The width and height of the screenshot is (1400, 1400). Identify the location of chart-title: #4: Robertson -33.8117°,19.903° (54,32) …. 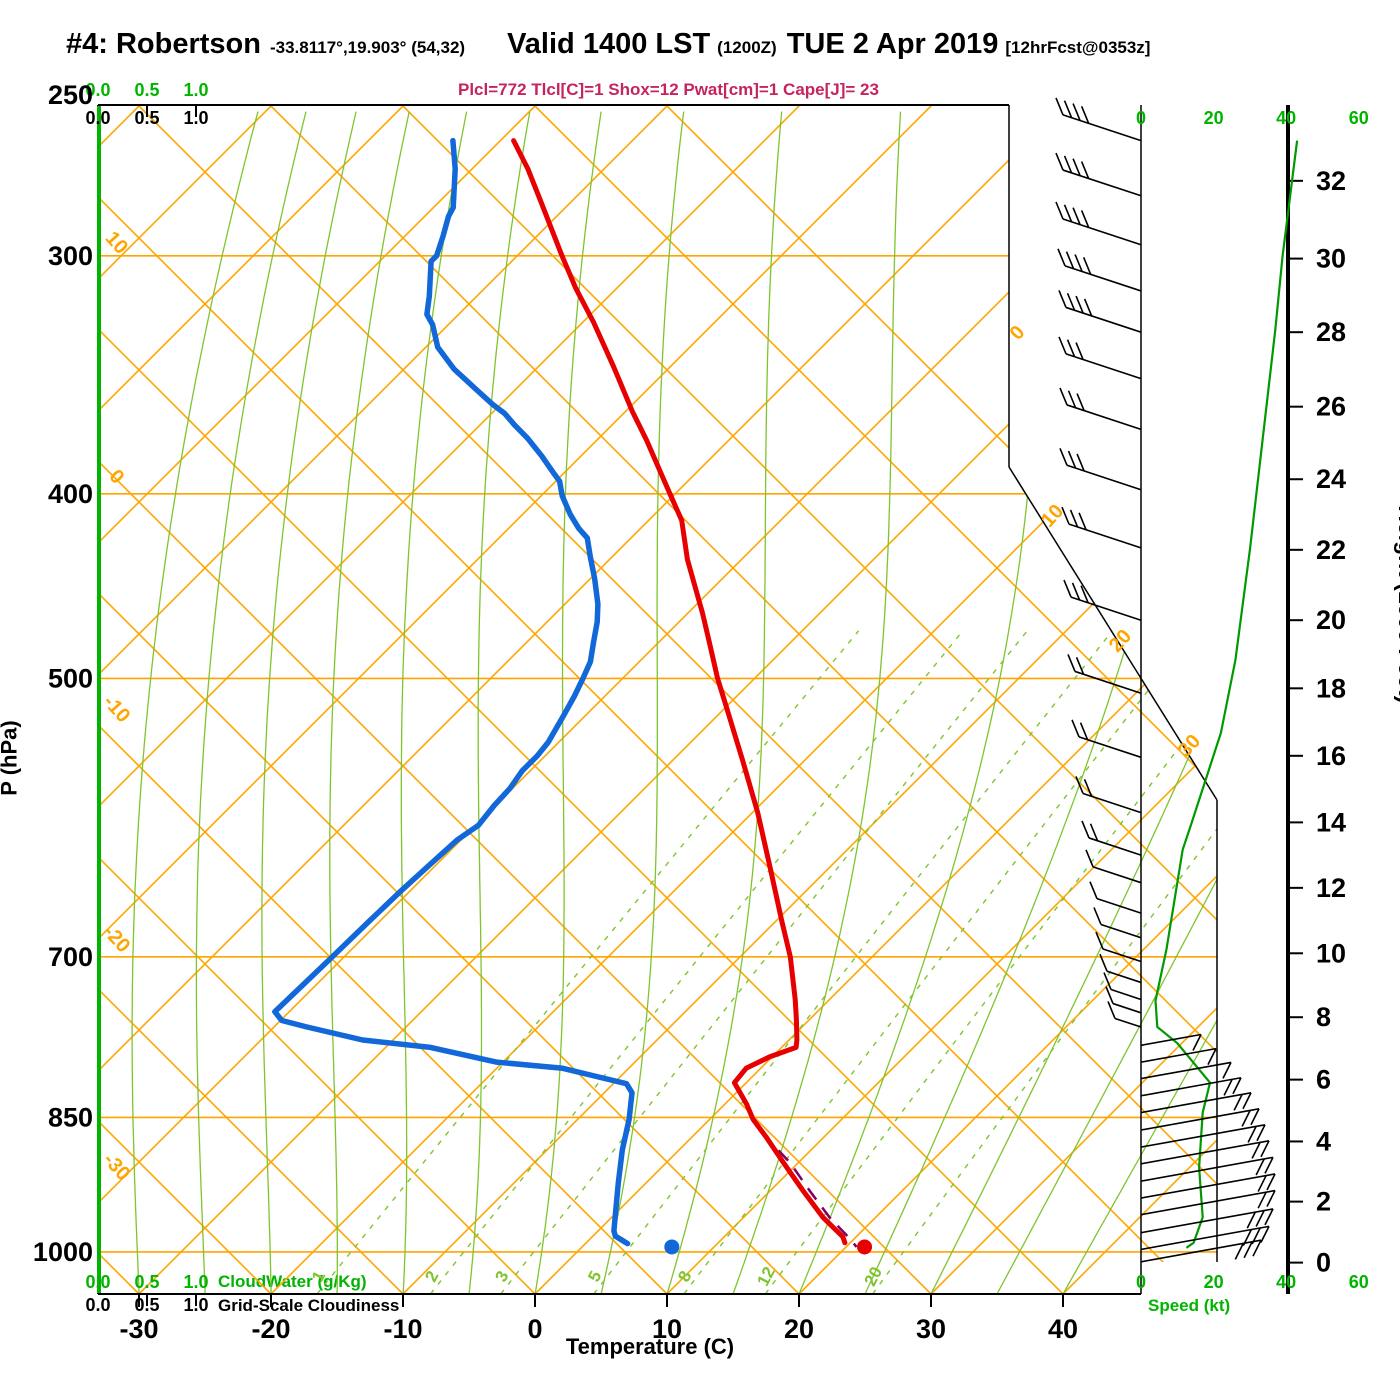
(608, 44).